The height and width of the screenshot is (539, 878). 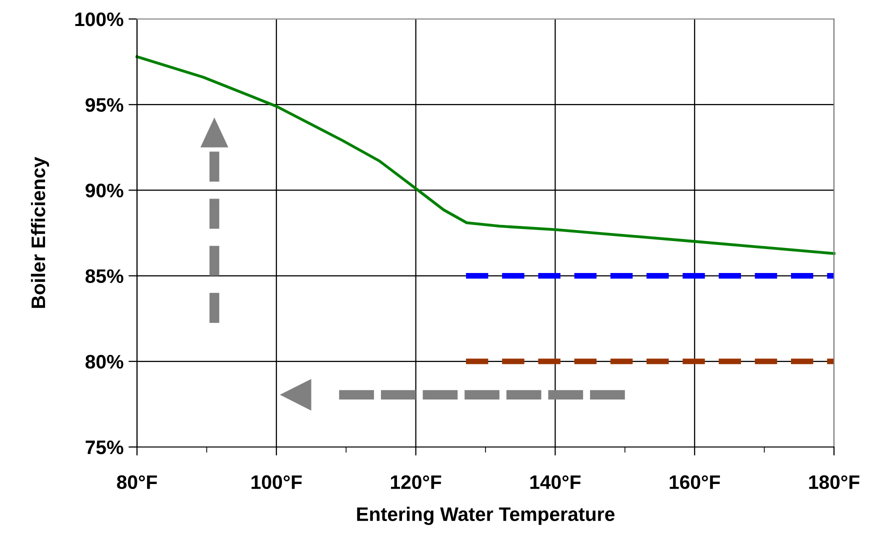 I want to click on x-tick-label: 100°F, so click(x=277, y=482).